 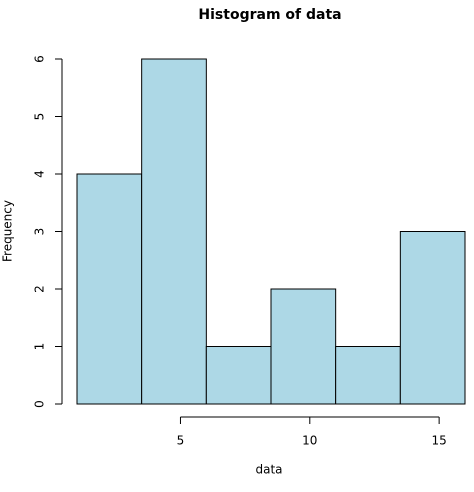 What do you see at coordinates (40, 404) in the screenshot?
I see `y-tick-label: 0` at bounding box center [40, 404].